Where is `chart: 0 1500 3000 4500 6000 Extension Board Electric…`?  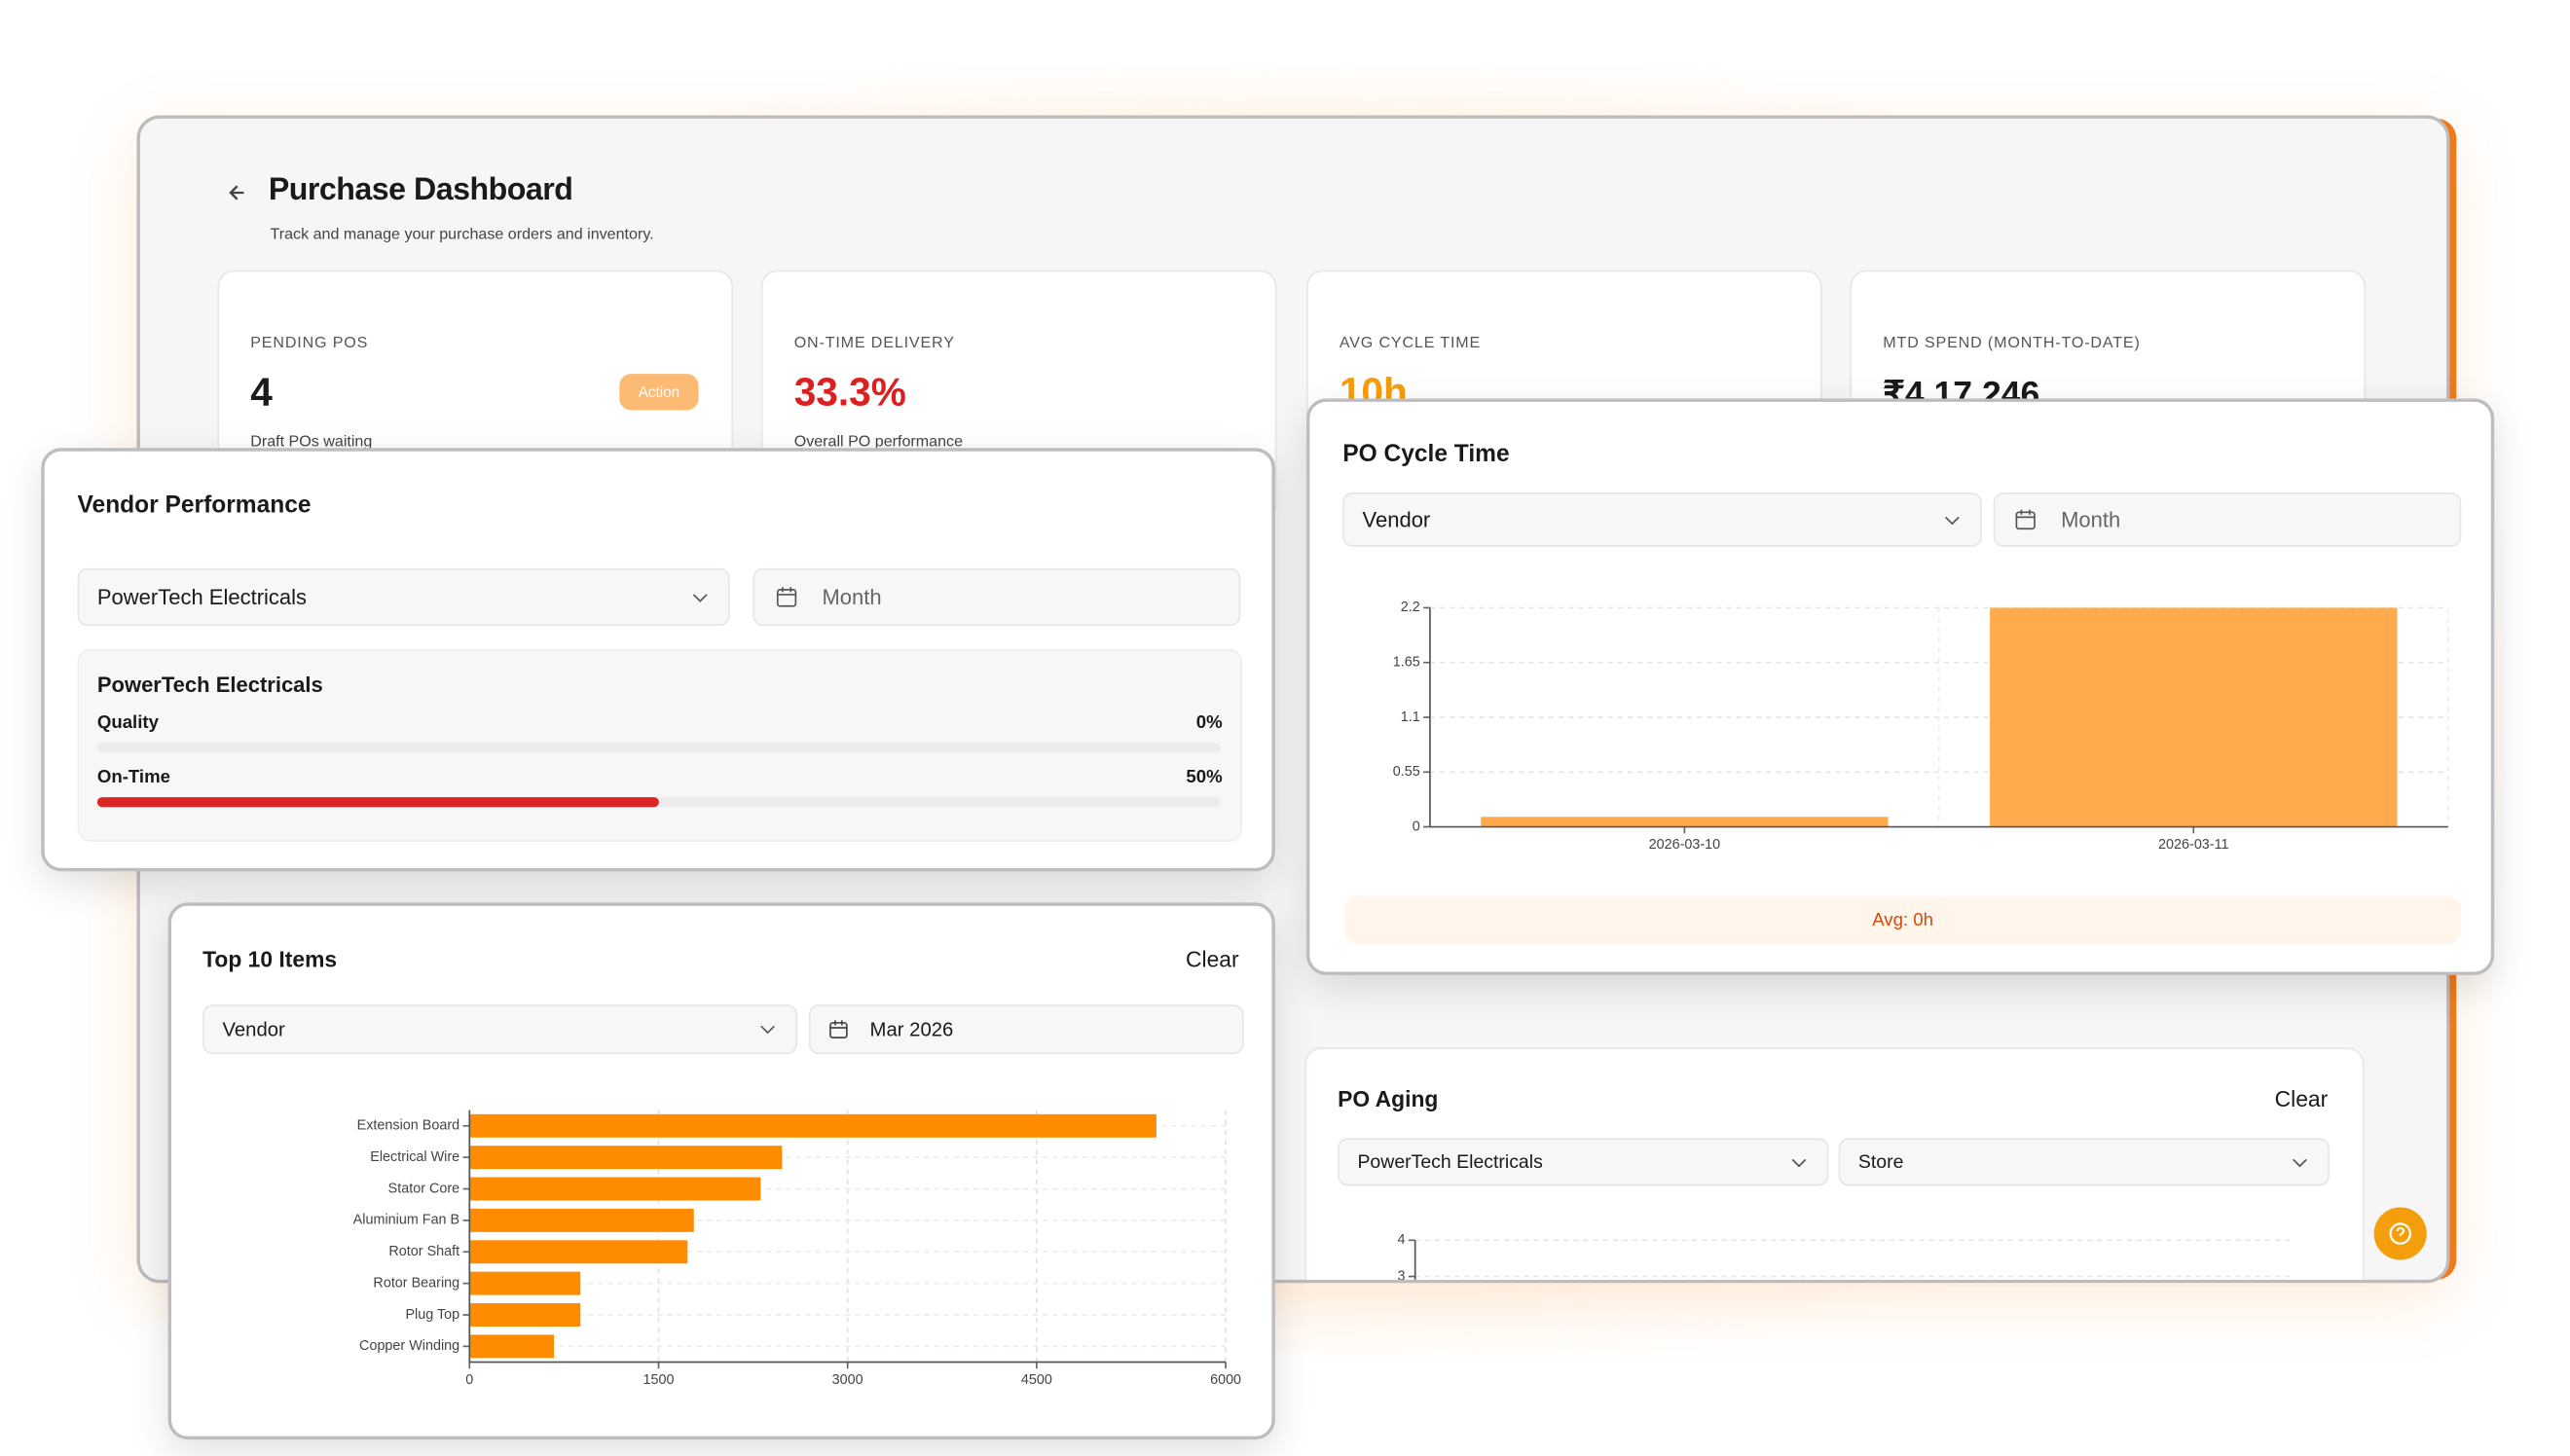
chart: 0 1500 3000 4500 6000 Extension Board Electric… is located at coordinates (797, 1249).